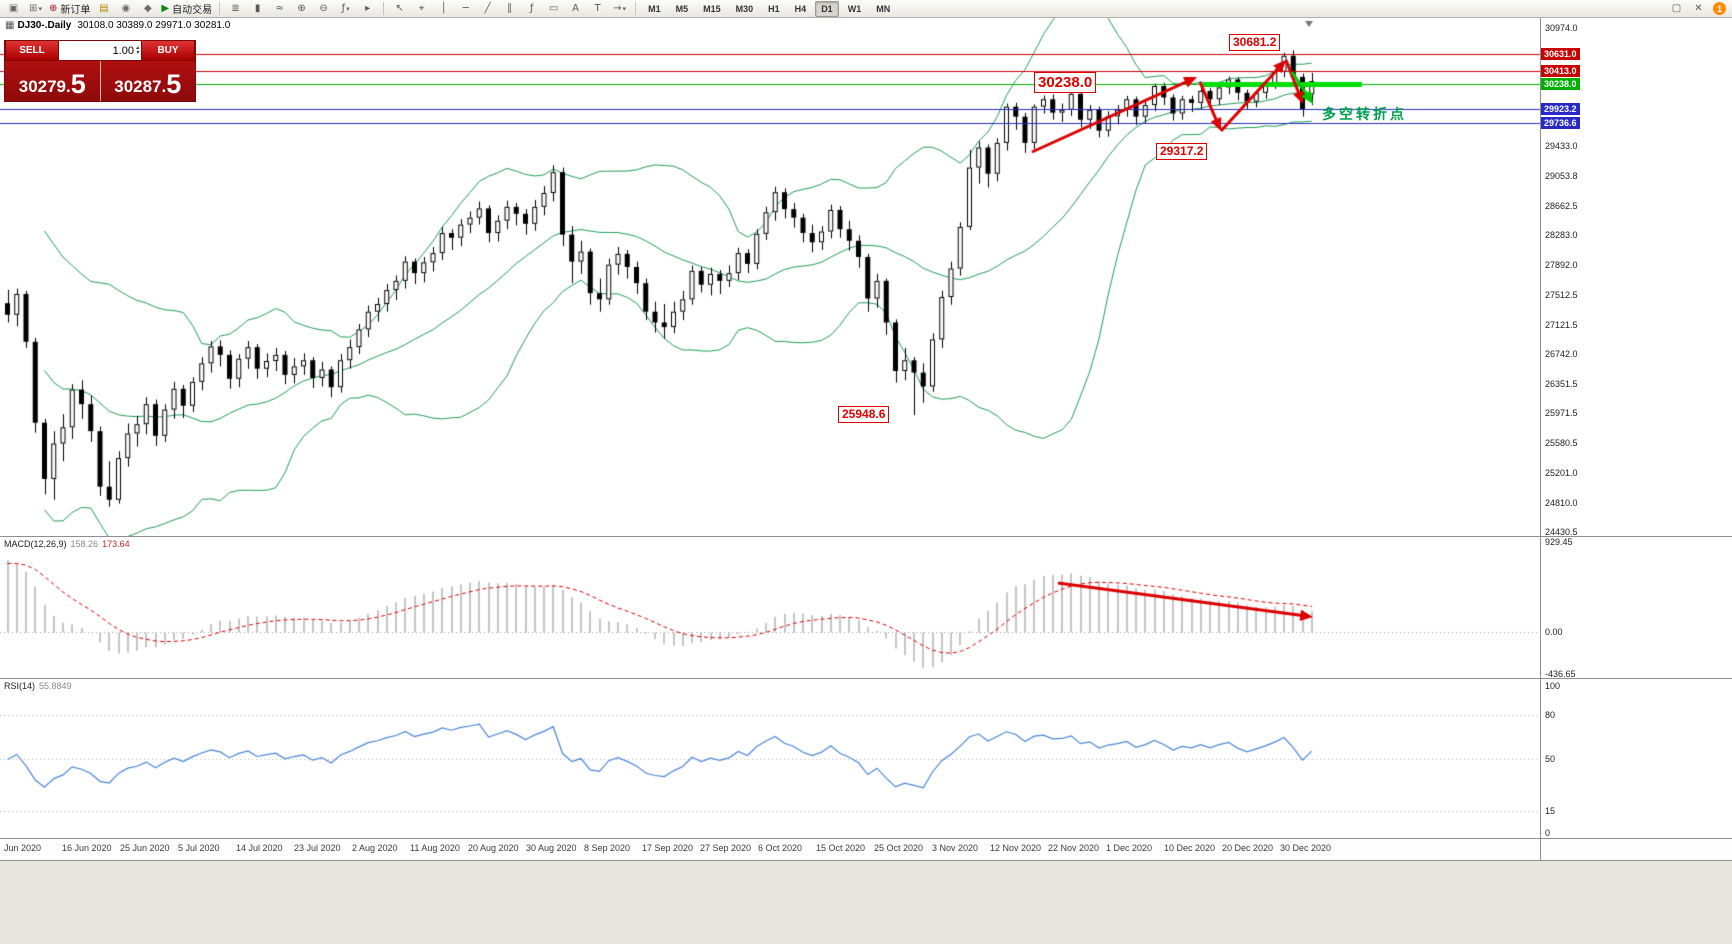 The image size is (1732, 944). I want to click on indicators-icon: ƒ ▾, so click(345, 8).